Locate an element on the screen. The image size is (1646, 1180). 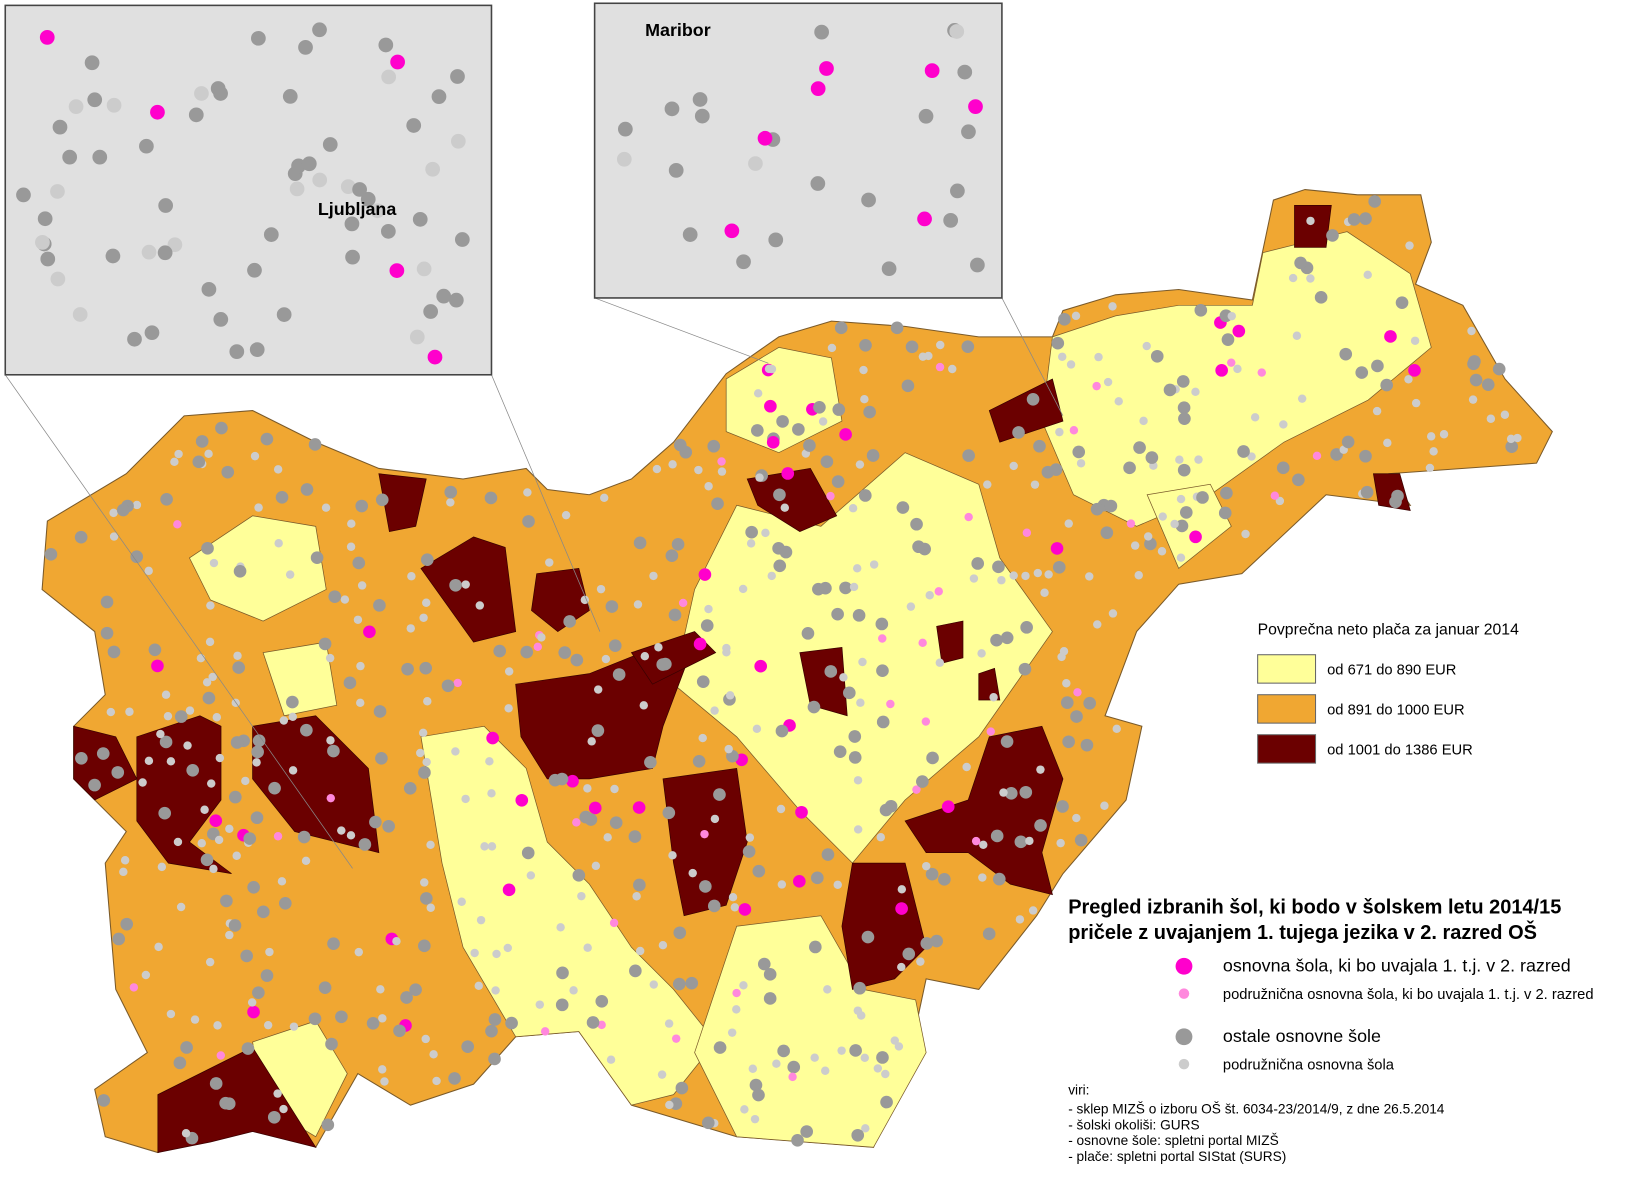
source-item: - osnovne šole: spletni portal MIZŠ is located at coordinates (1173, 1140).